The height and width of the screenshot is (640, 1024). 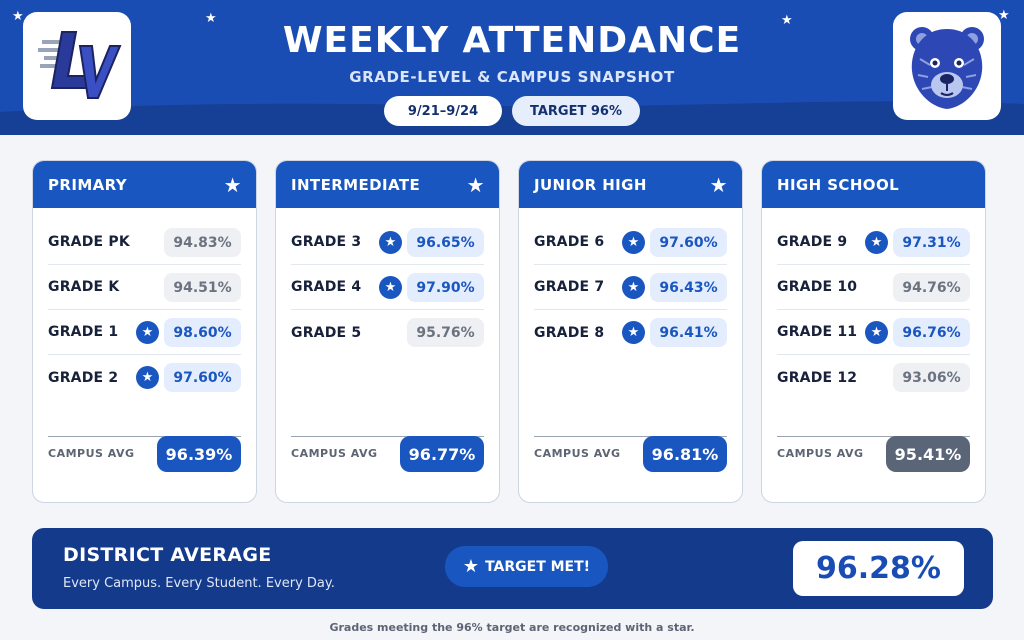 I want to click on grade-row: GRADE 6 ★ 97.60%, so click(x=630, y=242).